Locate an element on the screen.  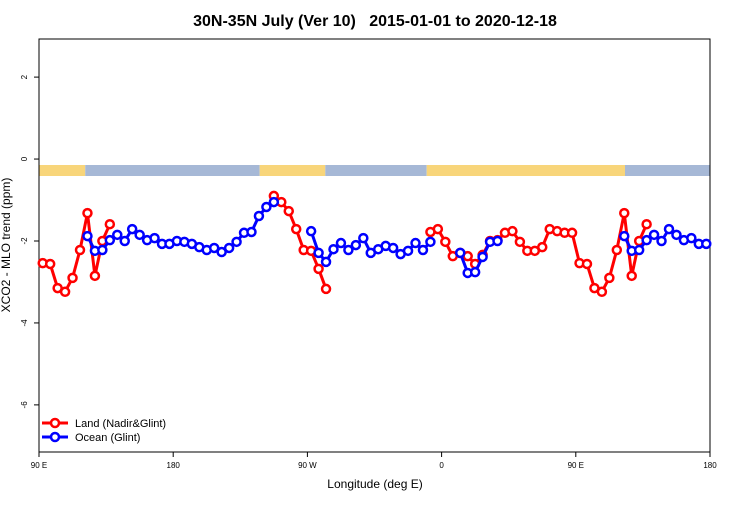
y-axis-label: XCO2 - MLO trend (ppm) is located at coordinates (6, 245).